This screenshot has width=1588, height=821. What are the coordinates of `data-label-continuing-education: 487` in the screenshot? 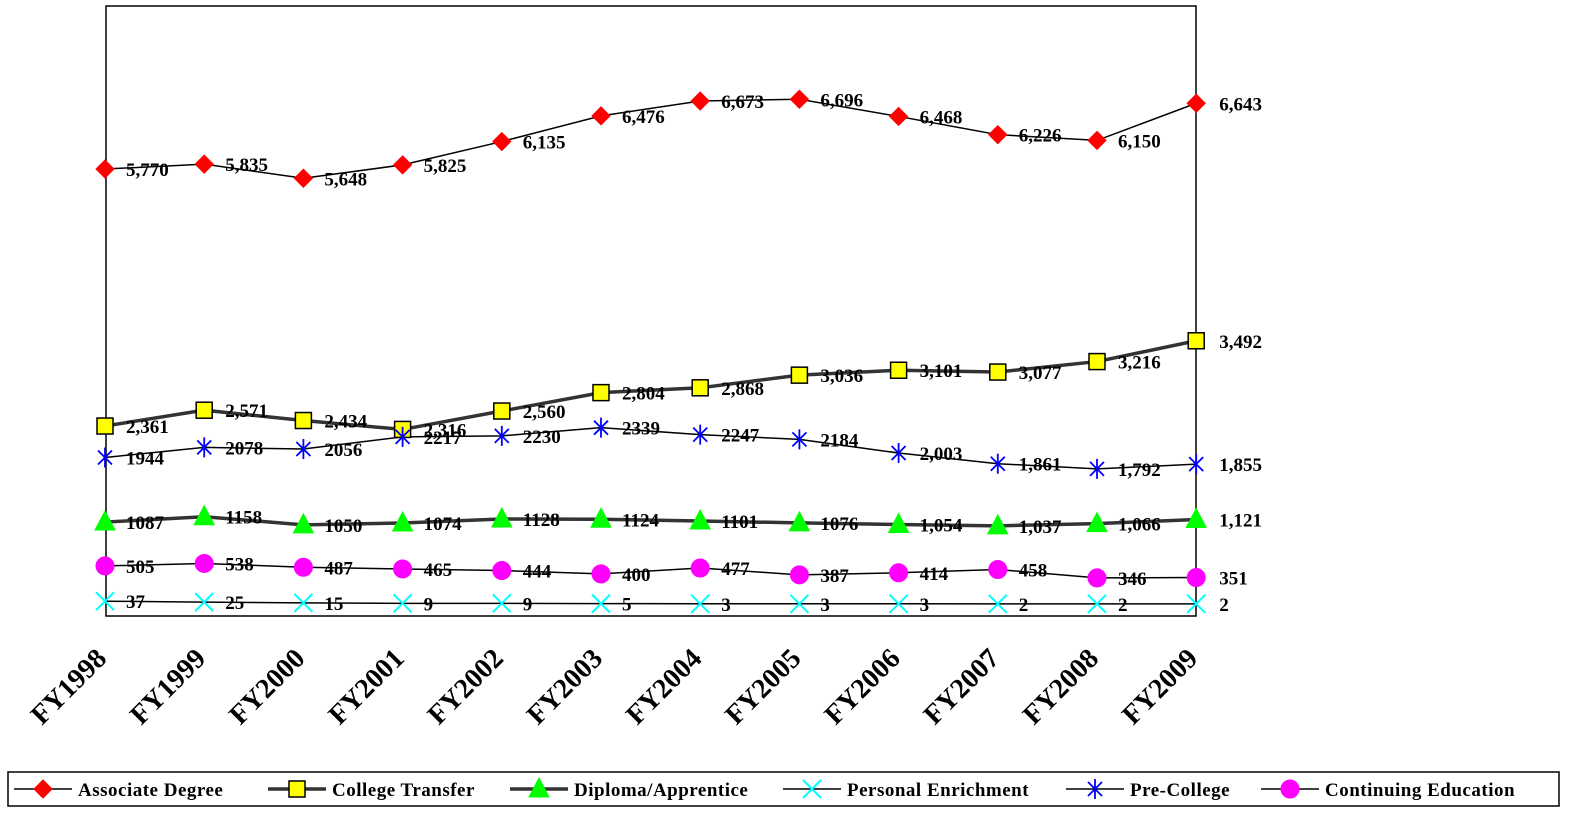 It's located at (338, 568).